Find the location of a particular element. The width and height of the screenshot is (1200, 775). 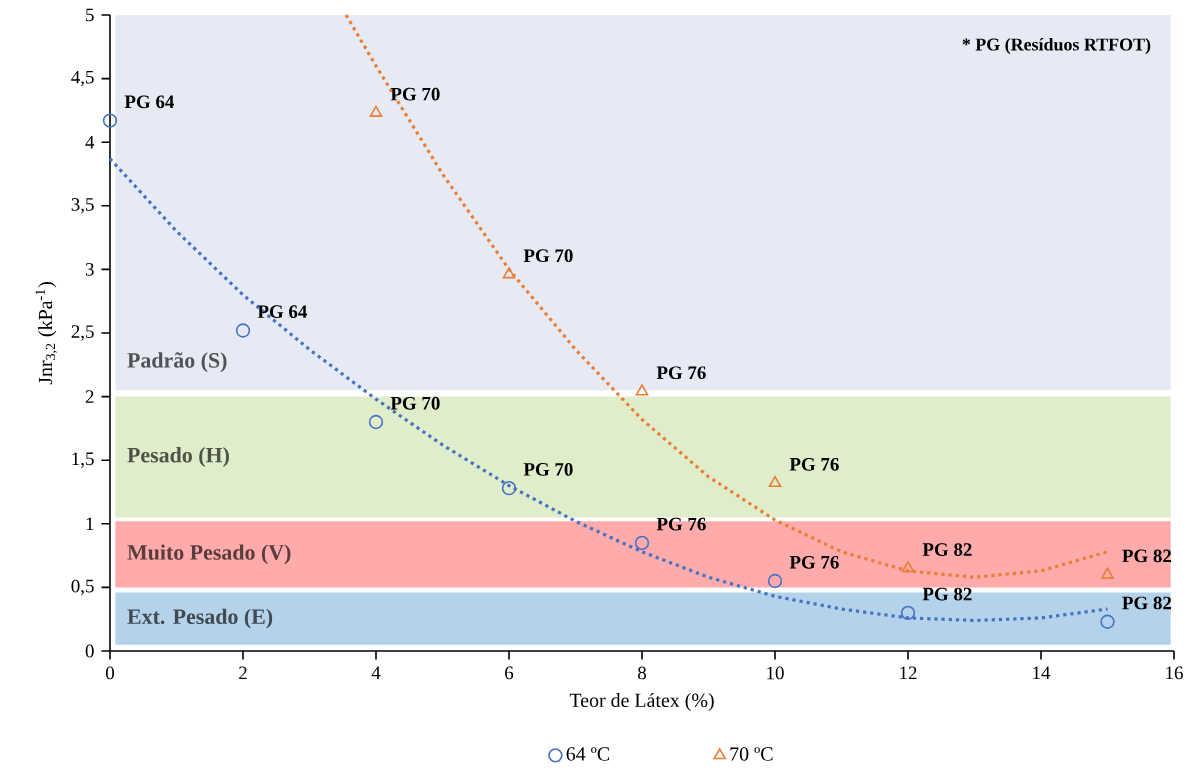

y-tick-label: 2,5 is located at coordinates (82, 333).